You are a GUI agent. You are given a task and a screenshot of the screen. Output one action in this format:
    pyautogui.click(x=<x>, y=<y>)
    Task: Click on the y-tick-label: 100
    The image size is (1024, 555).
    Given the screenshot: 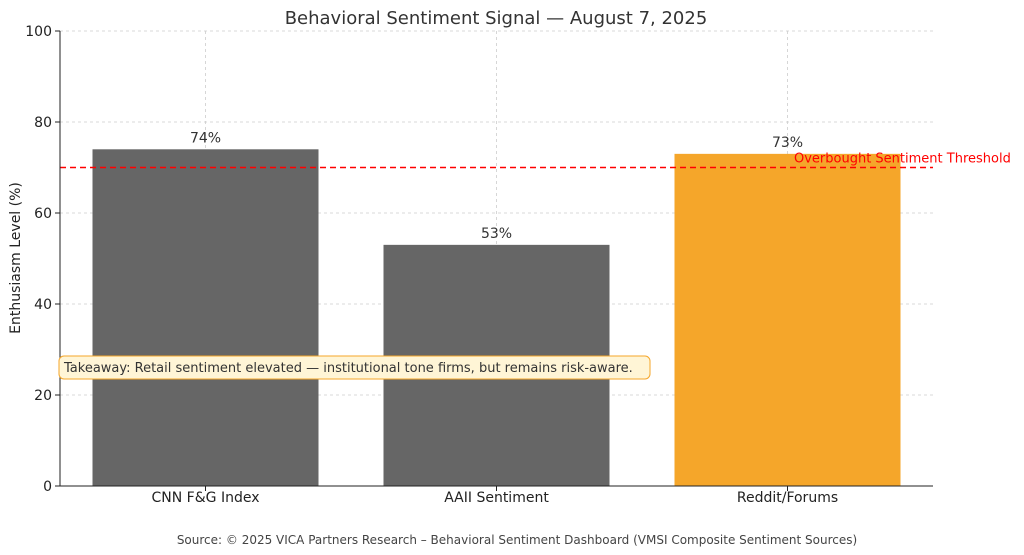 What is the action you would take?
    pyautogui.click(x=38, y=32)
    